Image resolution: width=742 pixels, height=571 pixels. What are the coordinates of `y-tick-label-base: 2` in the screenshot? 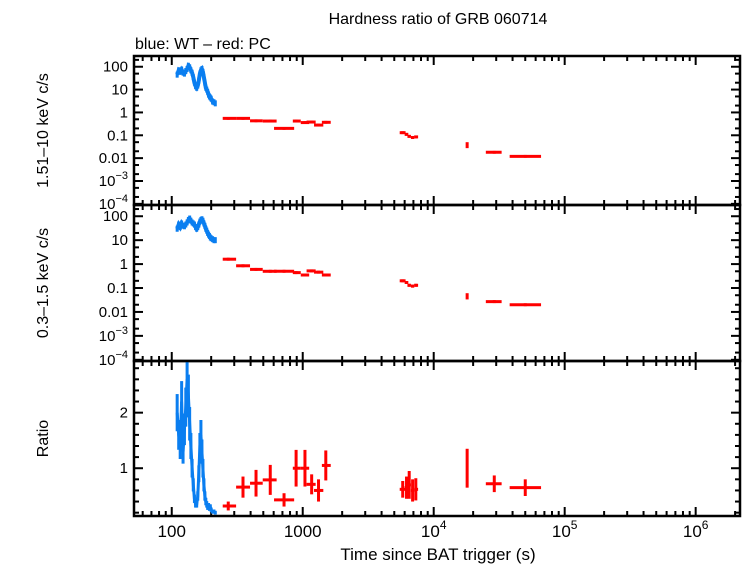 It's located at (124, 413).